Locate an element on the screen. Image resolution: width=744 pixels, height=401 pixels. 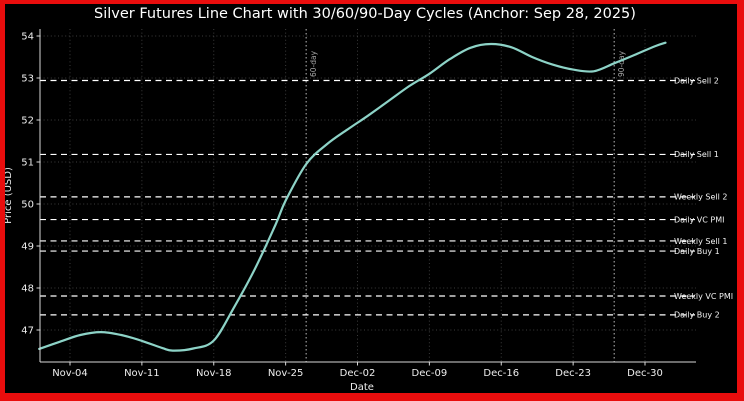
x-tick-label: Nov-11 is located at coordinates (142, 373).